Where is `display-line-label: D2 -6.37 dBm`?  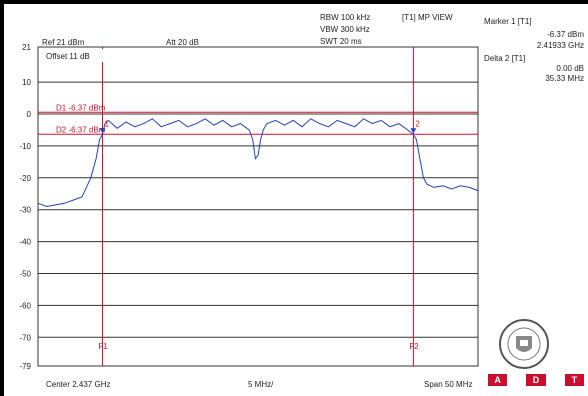 display-line-label: D2 -6.37 dBm is located at coordinates (81, 129).